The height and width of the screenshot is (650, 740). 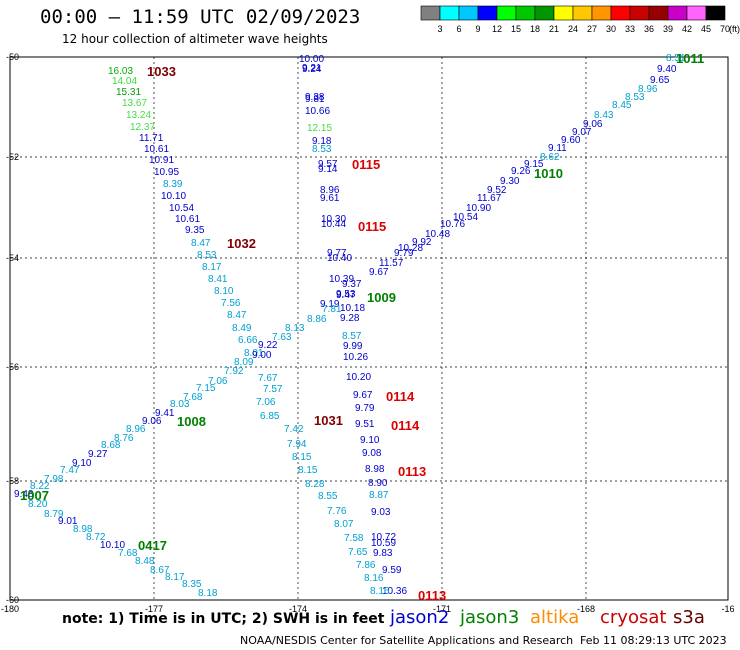 I want to click on wave-point-label: 7.57, so click(x=273, y=389).